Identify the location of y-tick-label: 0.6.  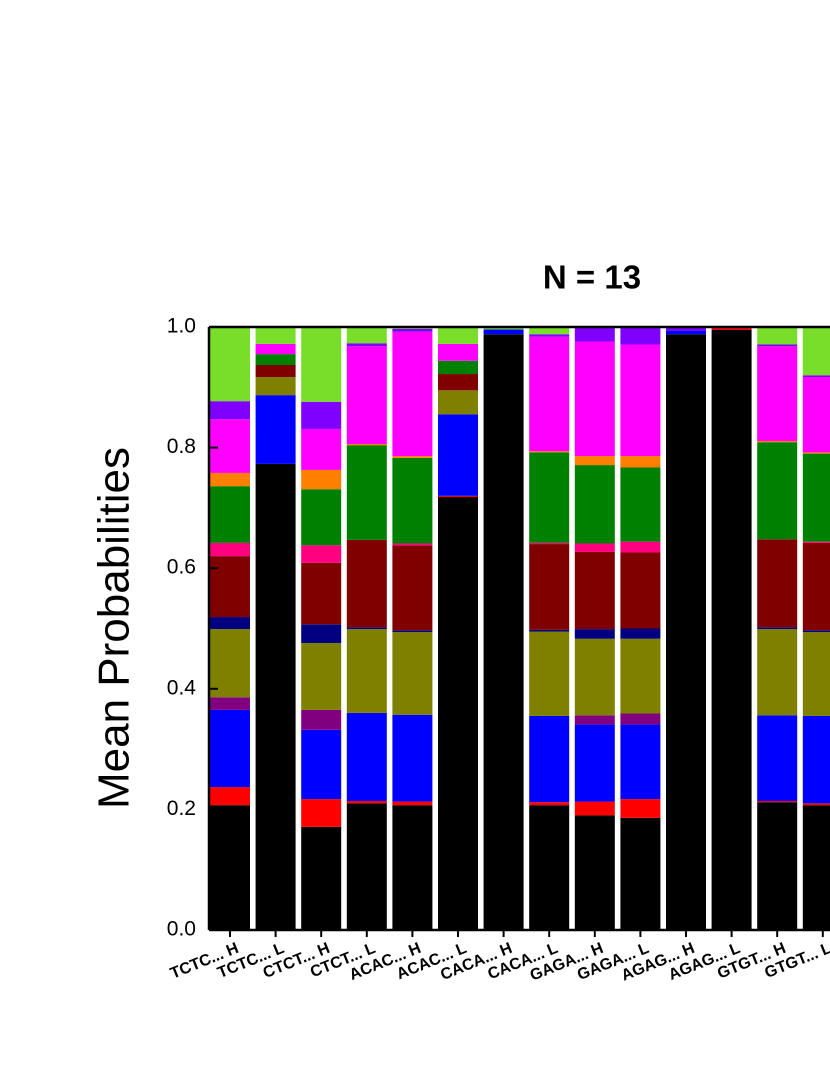
(181, 567).